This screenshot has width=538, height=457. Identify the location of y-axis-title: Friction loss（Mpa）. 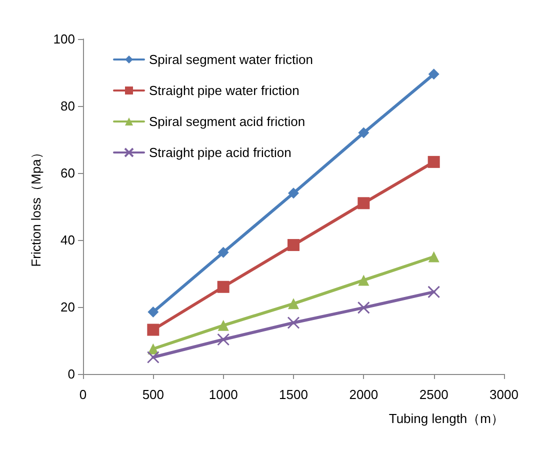
(36, 206).